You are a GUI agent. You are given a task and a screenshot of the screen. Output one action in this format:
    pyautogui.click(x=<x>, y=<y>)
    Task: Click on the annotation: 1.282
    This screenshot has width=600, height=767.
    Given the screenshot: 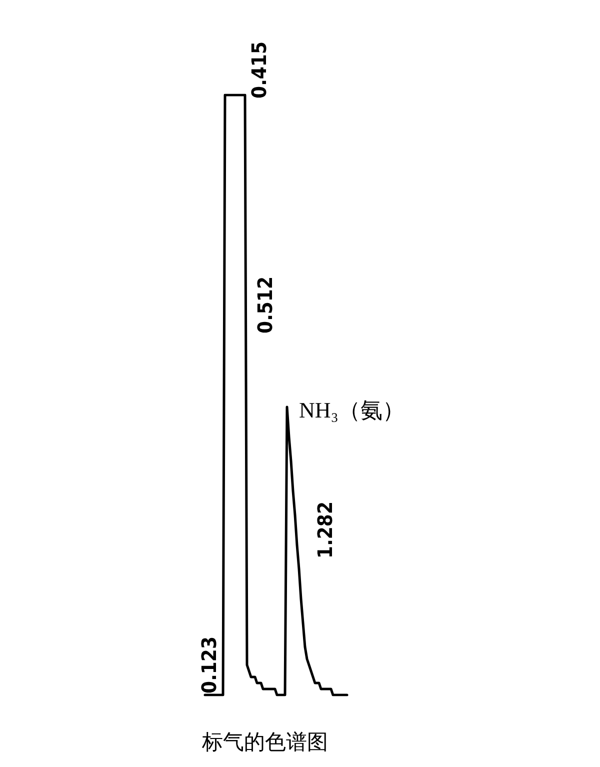 What is the action you would take?
    pyautogui.click(x=325, y=530)
    